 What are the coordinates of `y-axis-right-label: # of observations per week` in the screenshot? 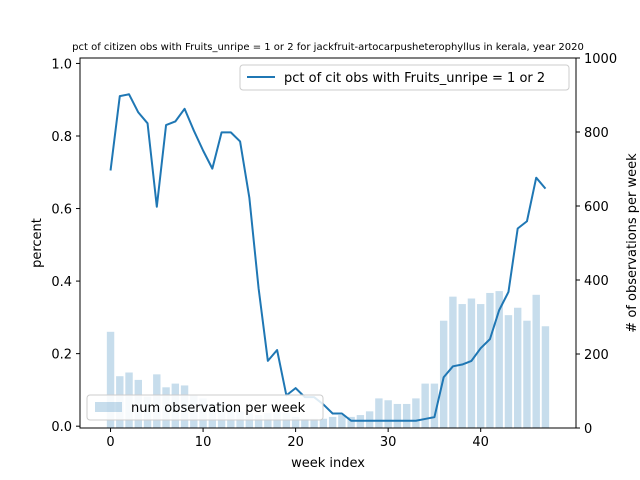 It's located at (632, 243).